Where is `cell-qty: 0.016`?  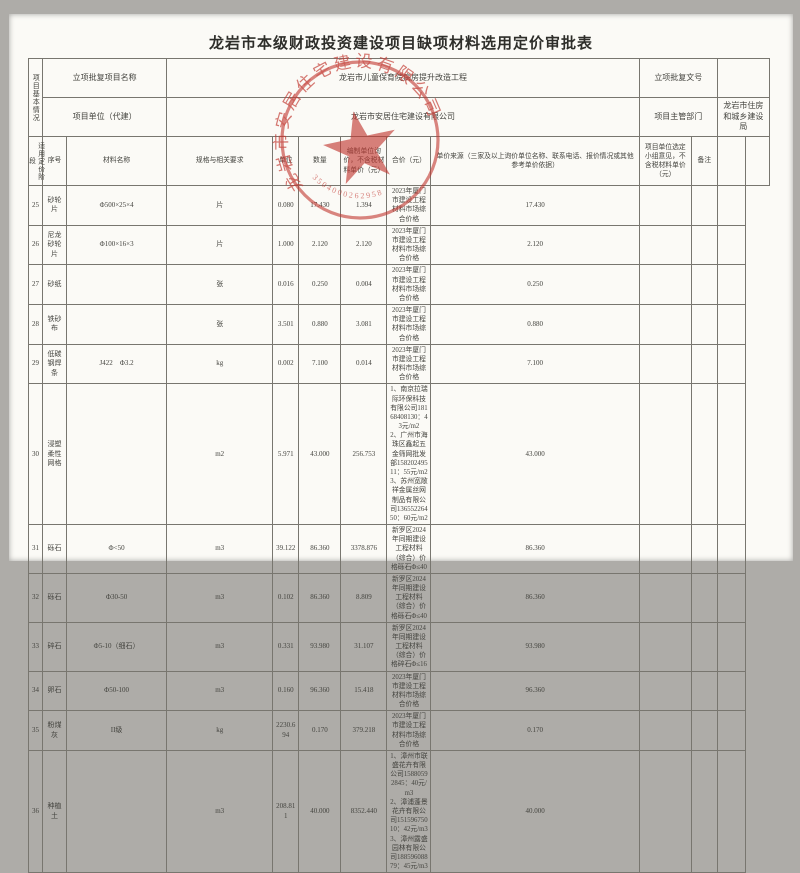
cell-qty: 0.016 is located at coordinates (286, 285).